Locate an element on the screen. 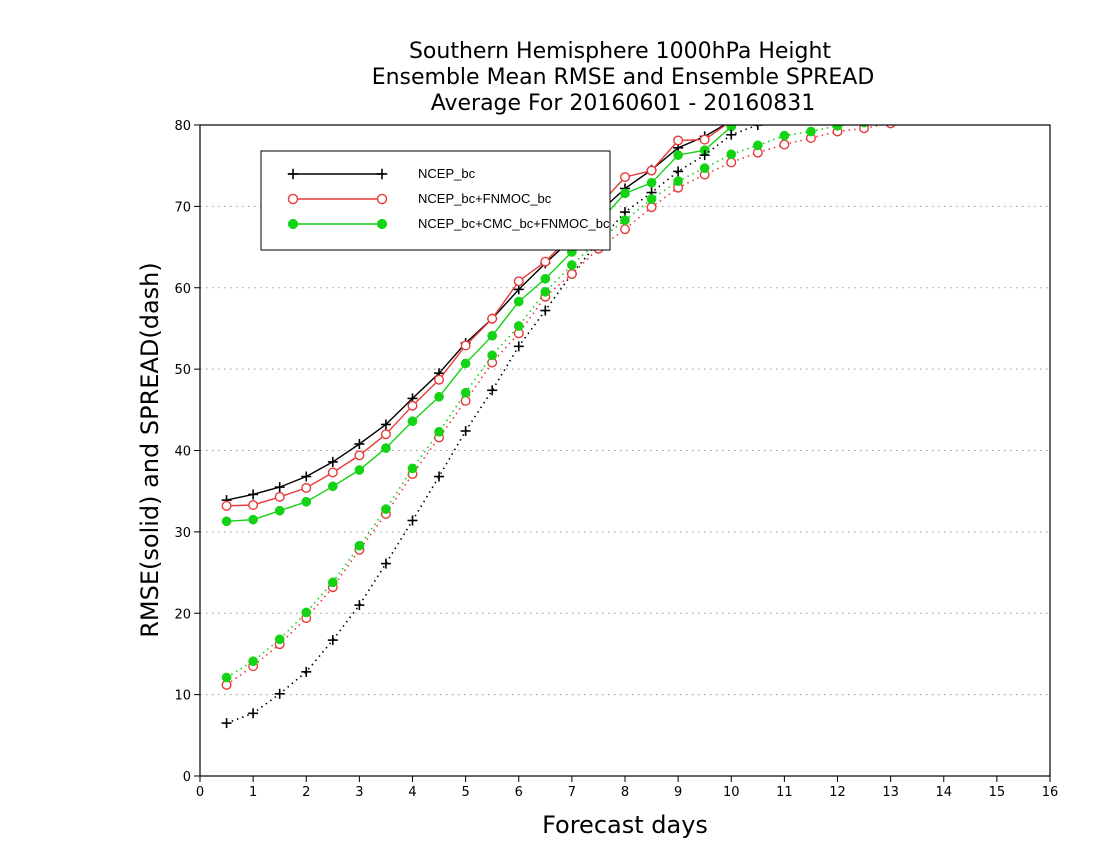 The image size is (1100, 850). y-tick-label: 80 is located at coordinates (182, 126).